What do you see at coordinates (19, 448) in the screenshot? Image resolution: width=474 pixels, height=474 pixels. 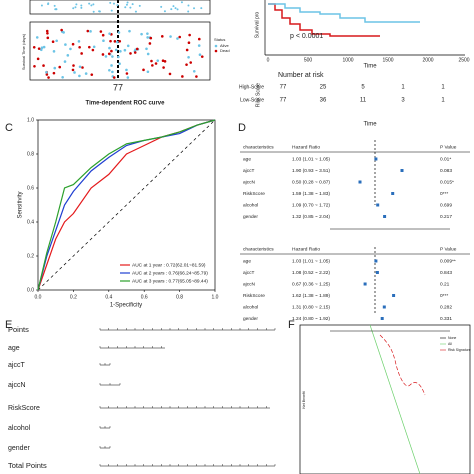 I see `label: gender` at bounding box center [19, 448].